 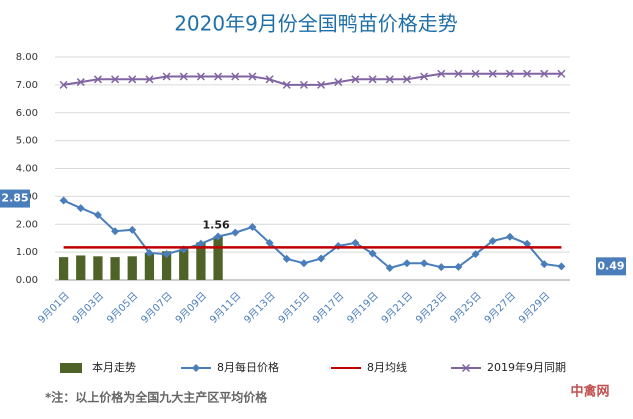 What do you see at coordinates (500, 308) in the screenshot?
I see `x-tick-label: 9月27日` at bounding box center [500, 308].